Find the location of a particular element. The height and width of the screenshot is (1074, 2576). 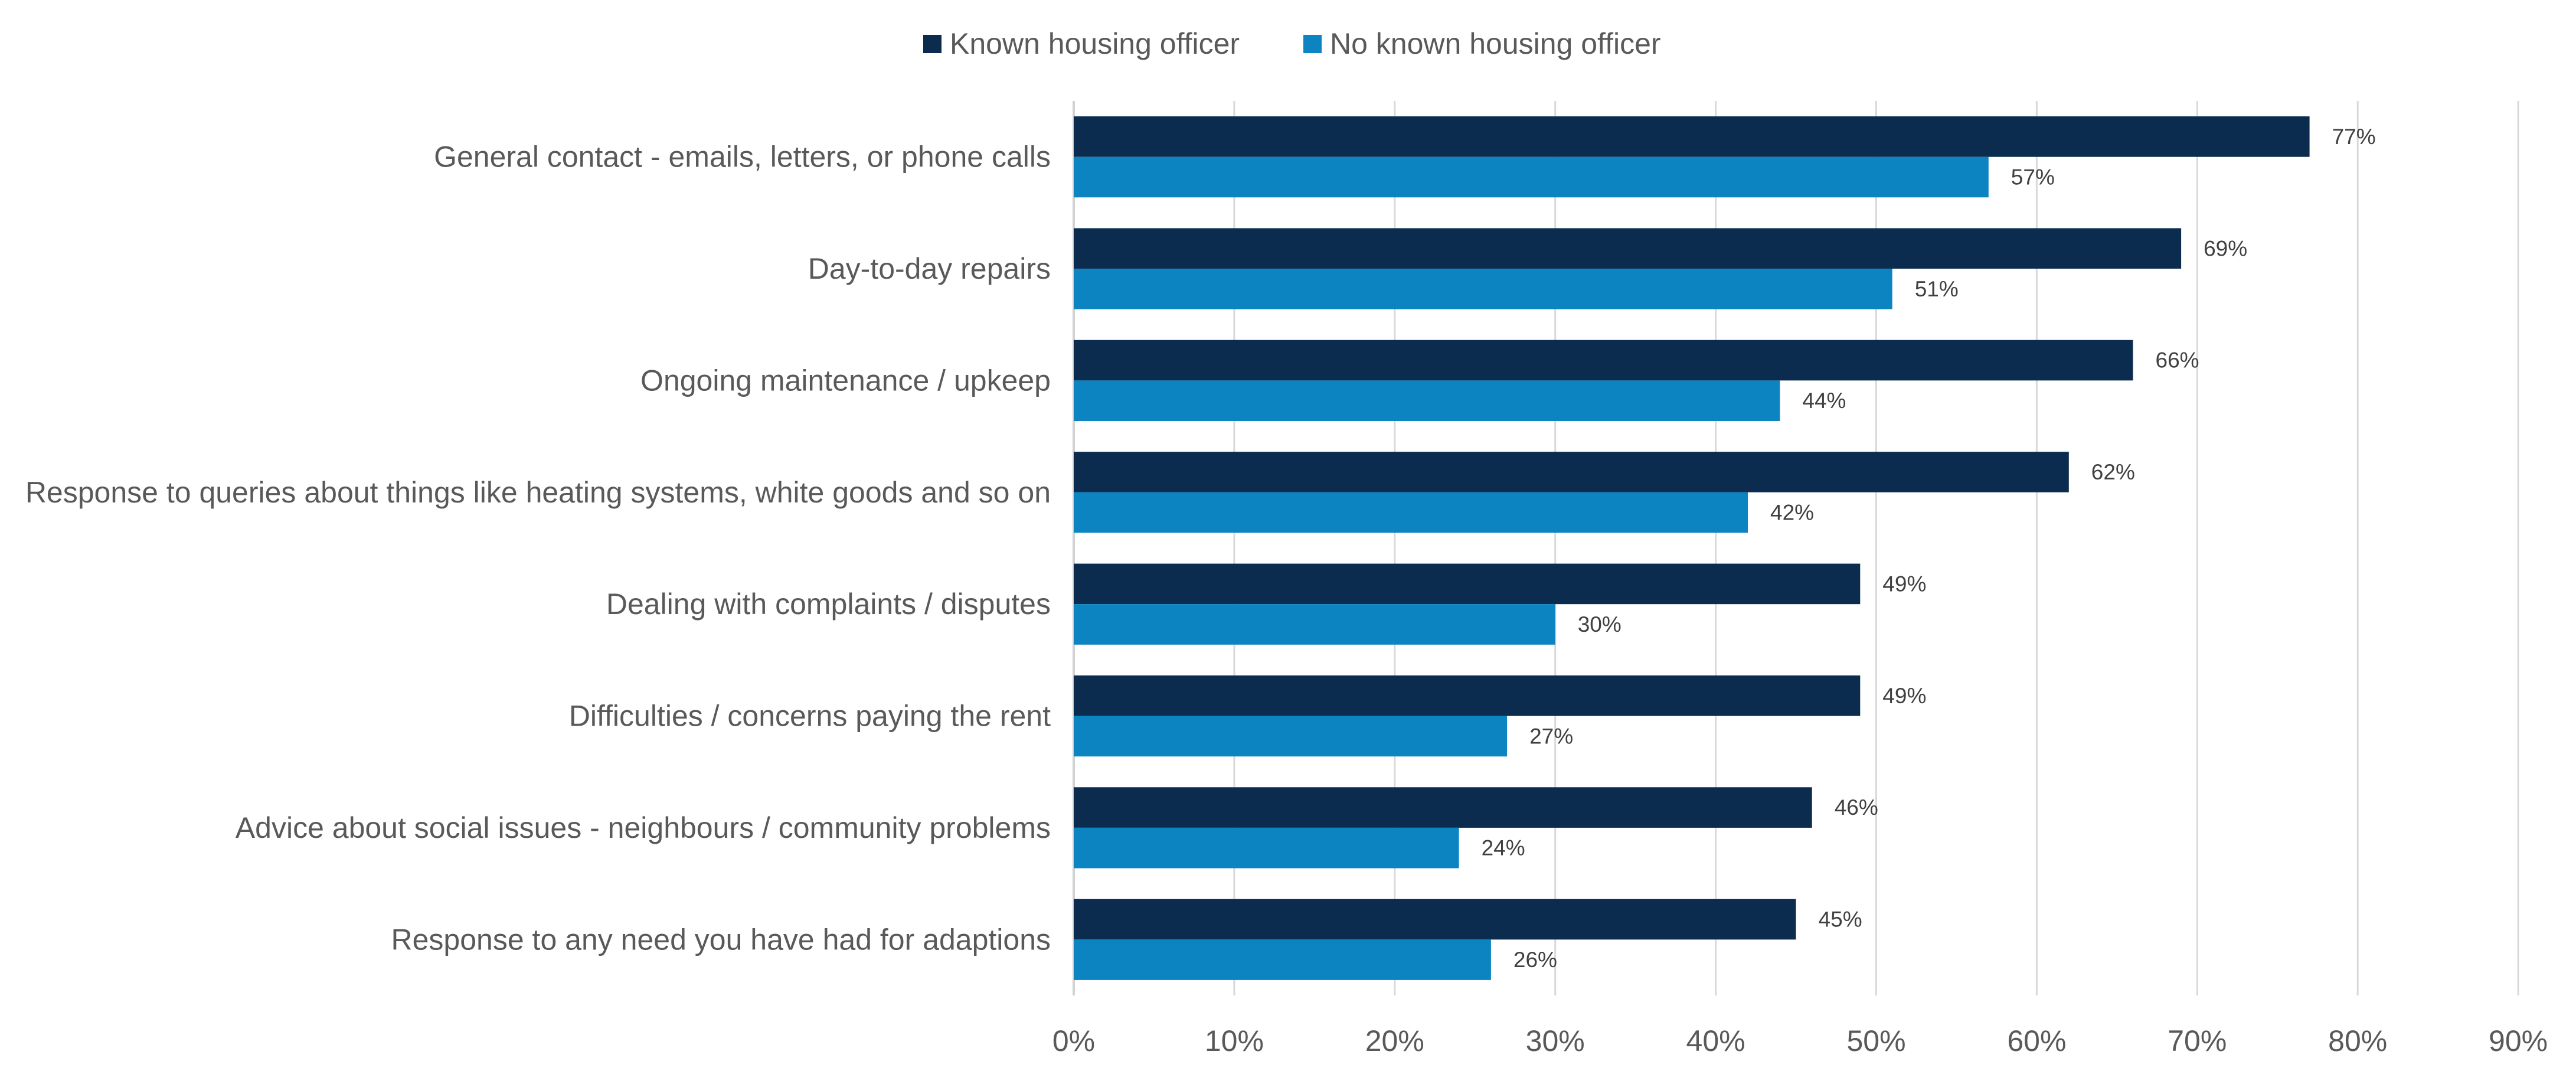

svg-text: 42% is located at coordinates (1792, 513).